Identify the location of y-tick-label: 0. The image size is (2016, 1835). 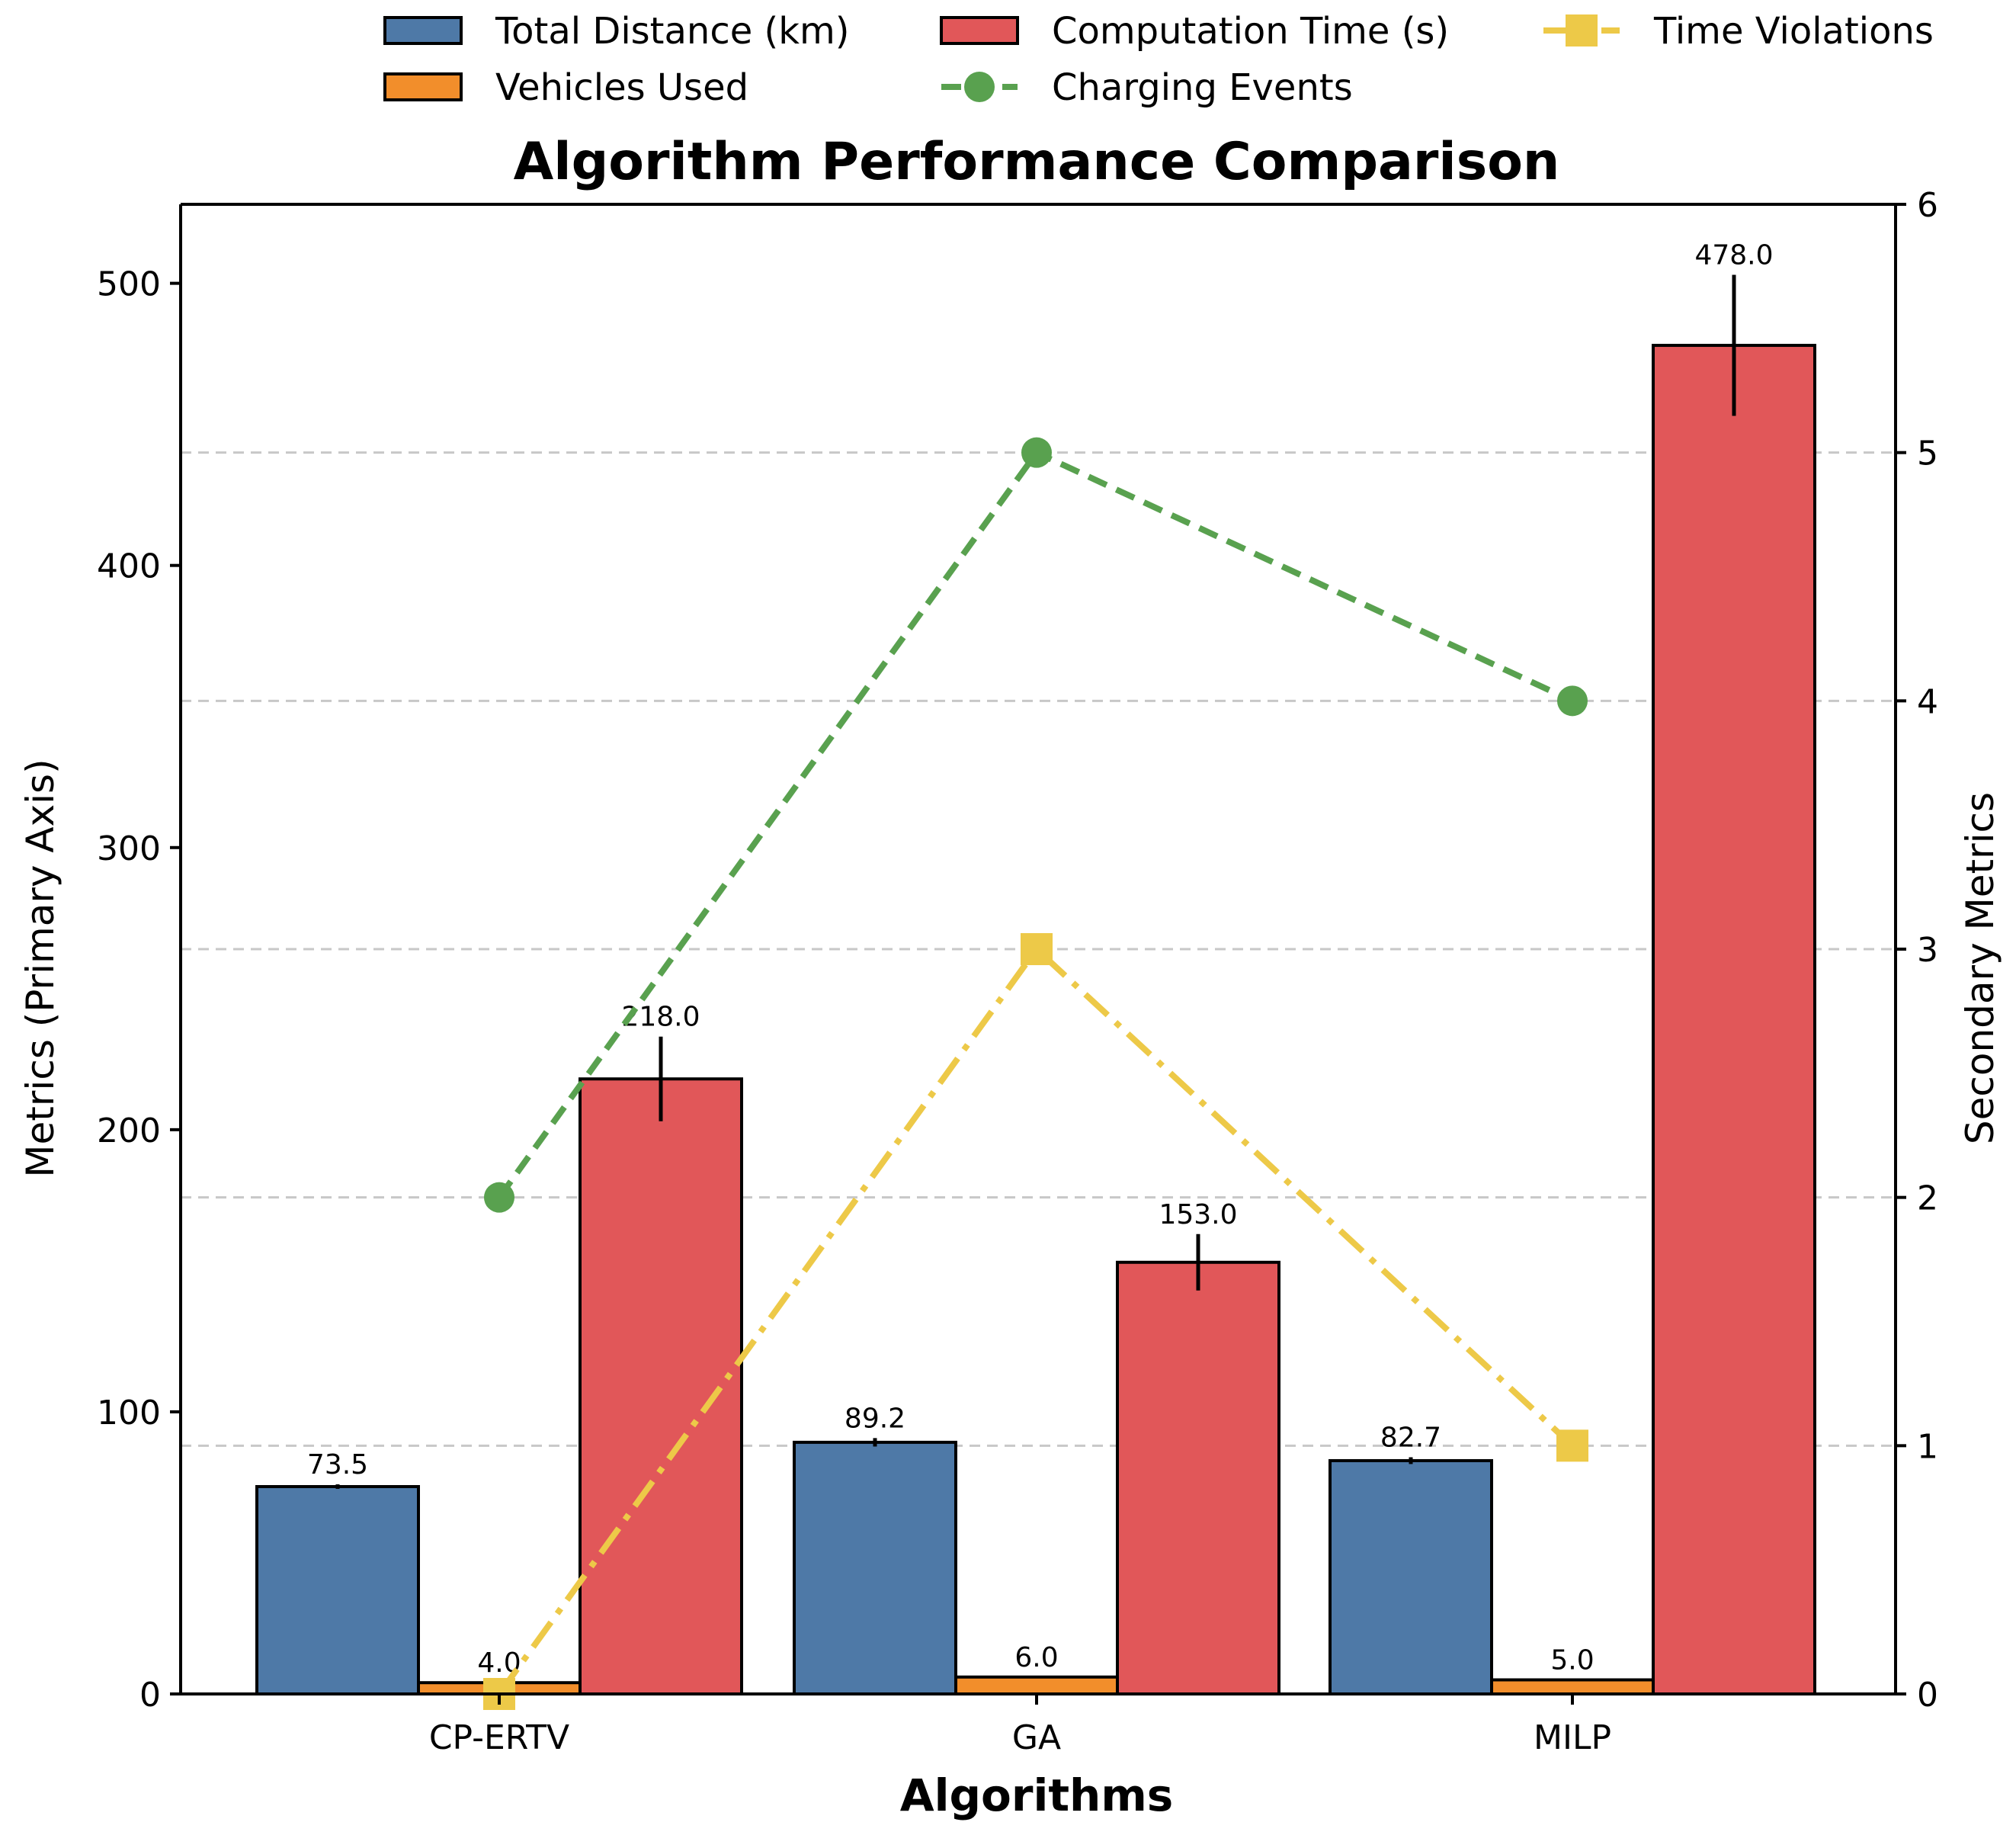
(150, 1695).